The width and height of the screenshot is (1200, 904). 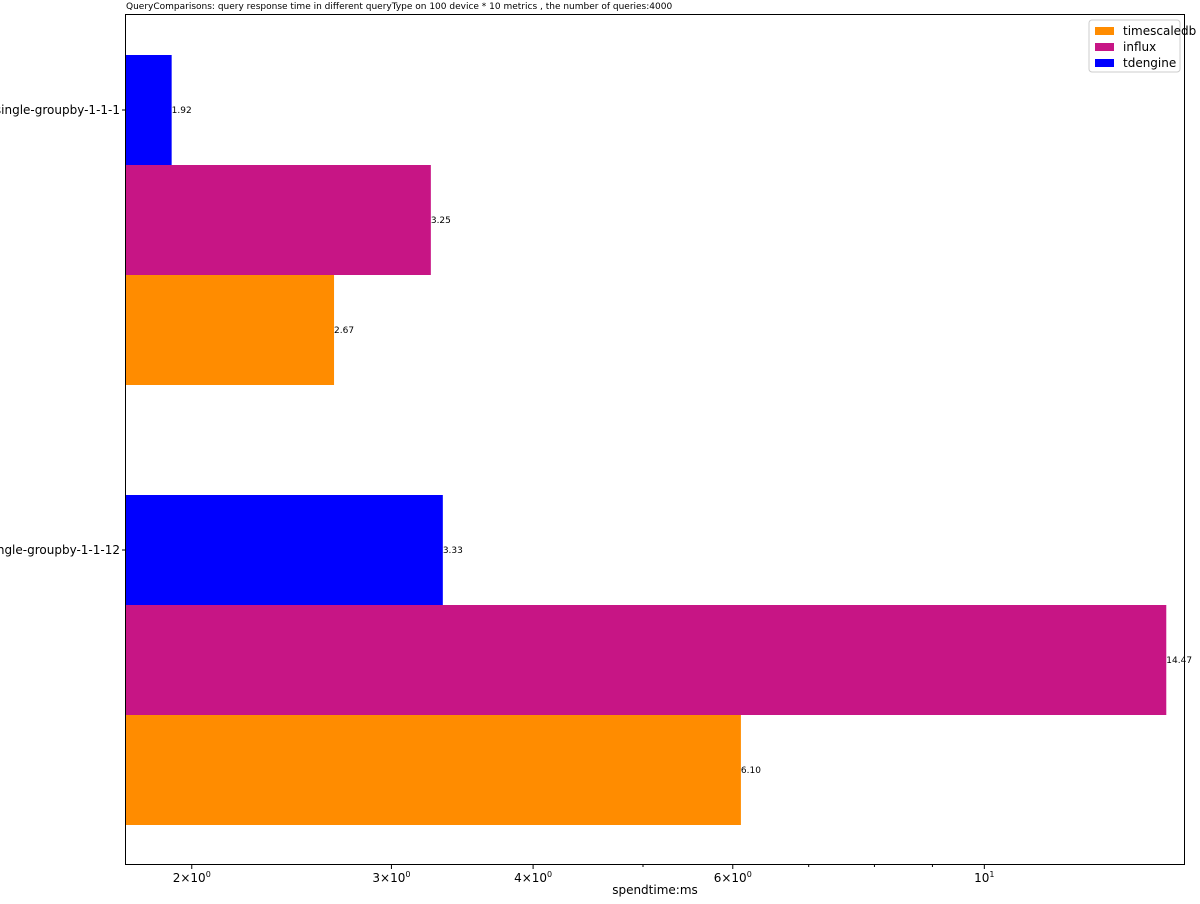 I want to click on bar-label-influx-single-groupby-1-1-1: 3.25, so click(x=441, y=221).